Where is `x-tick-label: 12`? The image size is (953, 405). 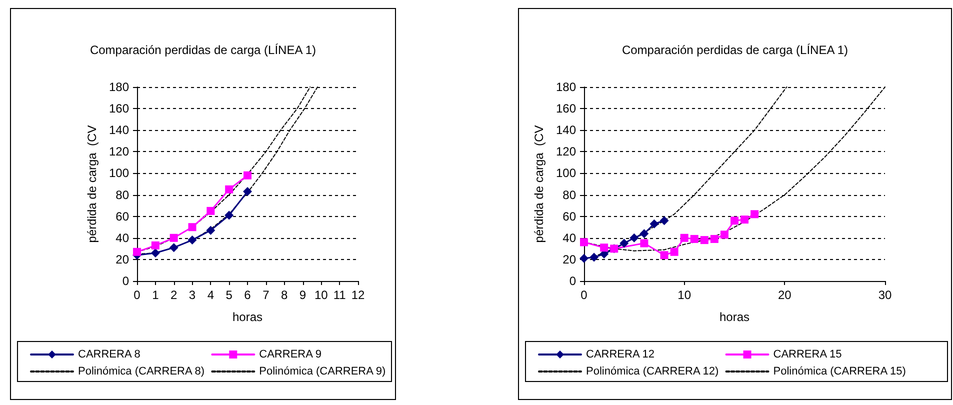 x-tick-label: 12 is located at coordinates (358, 295).